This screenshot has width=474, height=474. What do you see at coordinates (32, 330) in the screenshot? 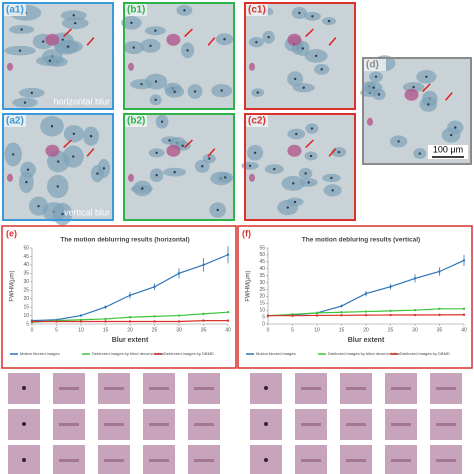
I see `x-tick-label: 0` at bounding box center [32, 330].